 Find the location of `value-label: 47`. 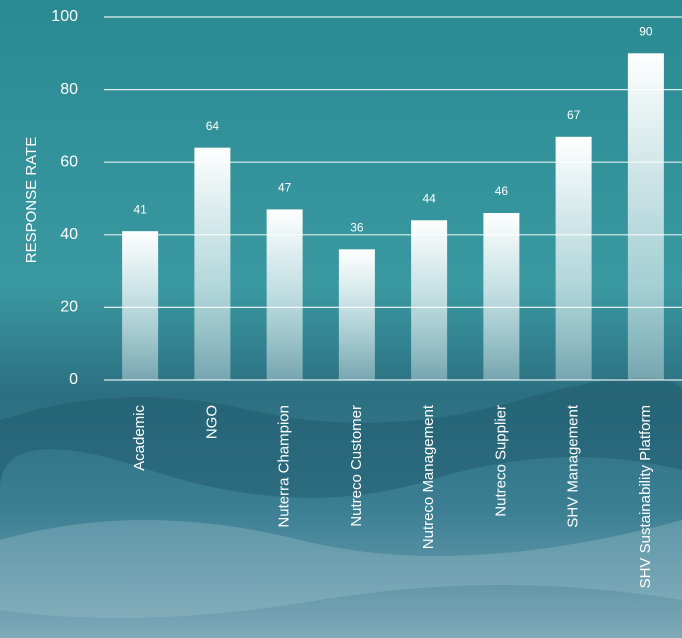

value-label: 47 is located at coordinates (285, 188).